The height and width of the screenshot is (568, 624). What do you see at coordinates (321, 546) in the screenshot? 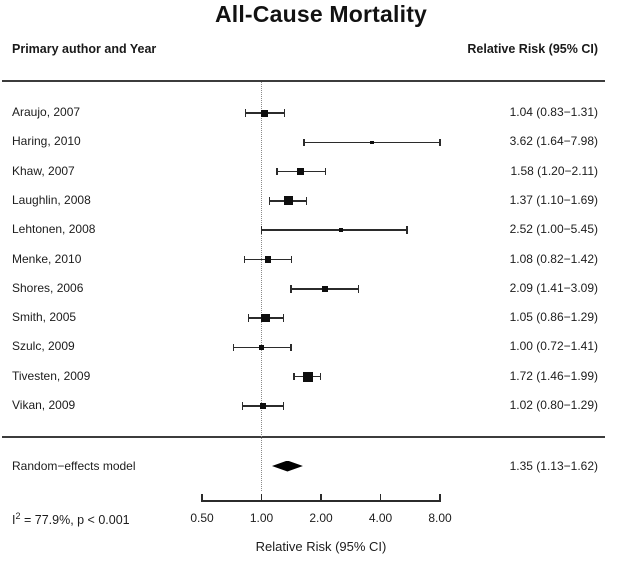
I see `x-axis-label: Relative Risk (95% CI)` at bounding box center [321, 546].